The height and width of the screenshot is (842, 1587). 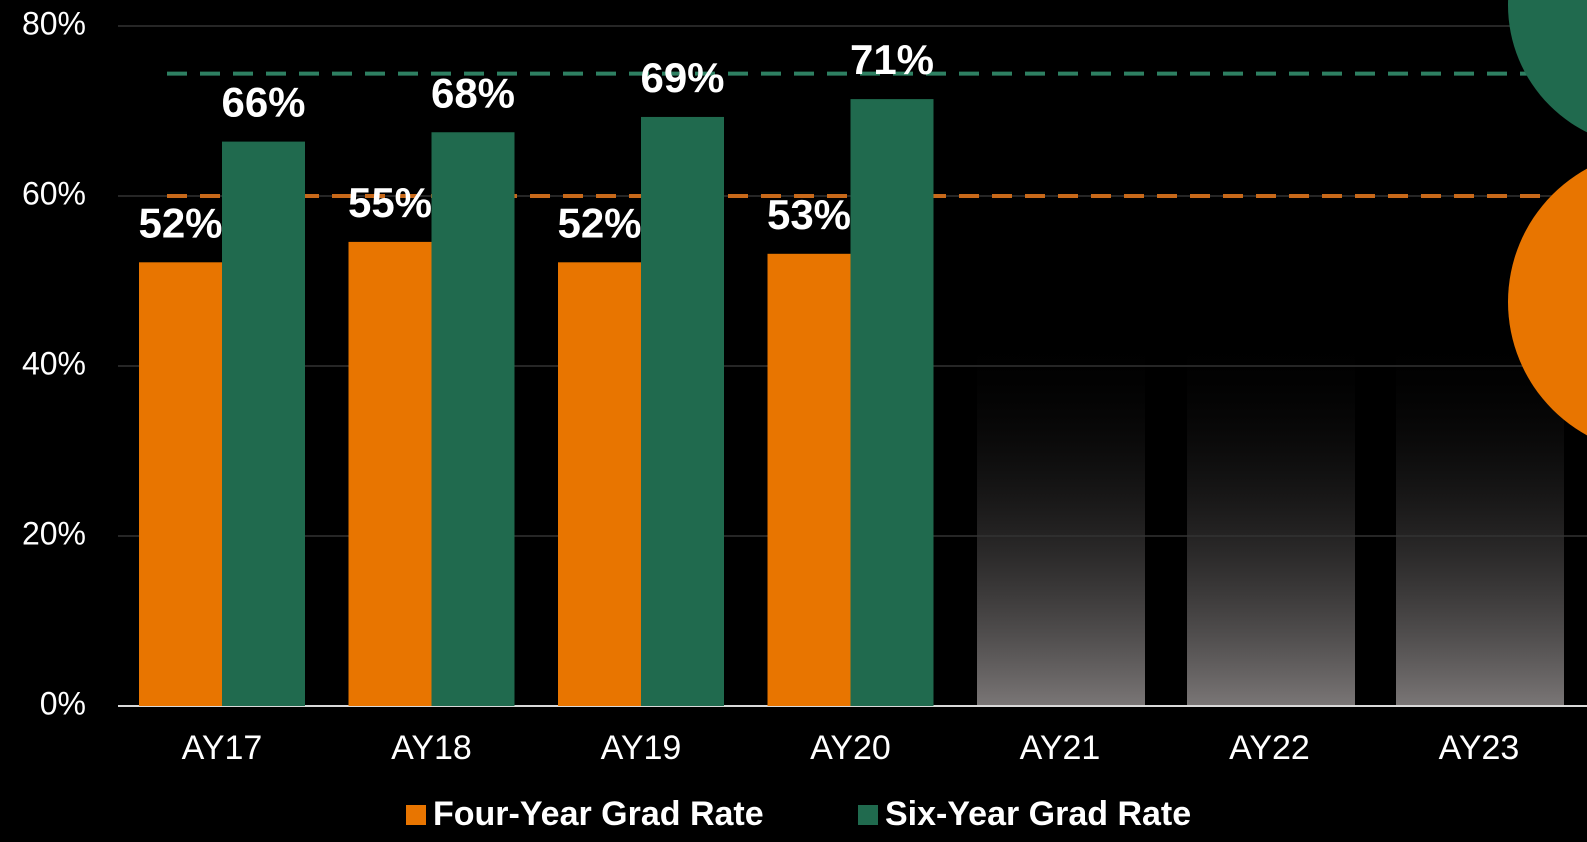 I want to click on data-label: 55%, so click(x=390, y=202).